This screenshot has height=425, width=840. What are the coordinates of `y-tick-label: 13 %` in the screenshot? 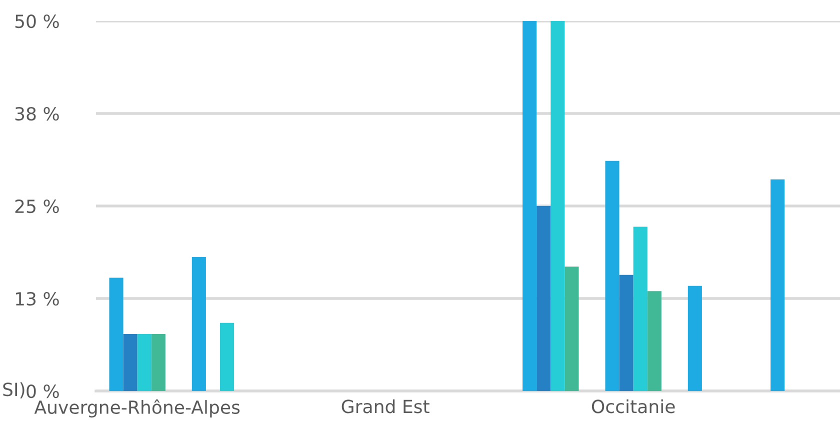 It's located at (37, 299).